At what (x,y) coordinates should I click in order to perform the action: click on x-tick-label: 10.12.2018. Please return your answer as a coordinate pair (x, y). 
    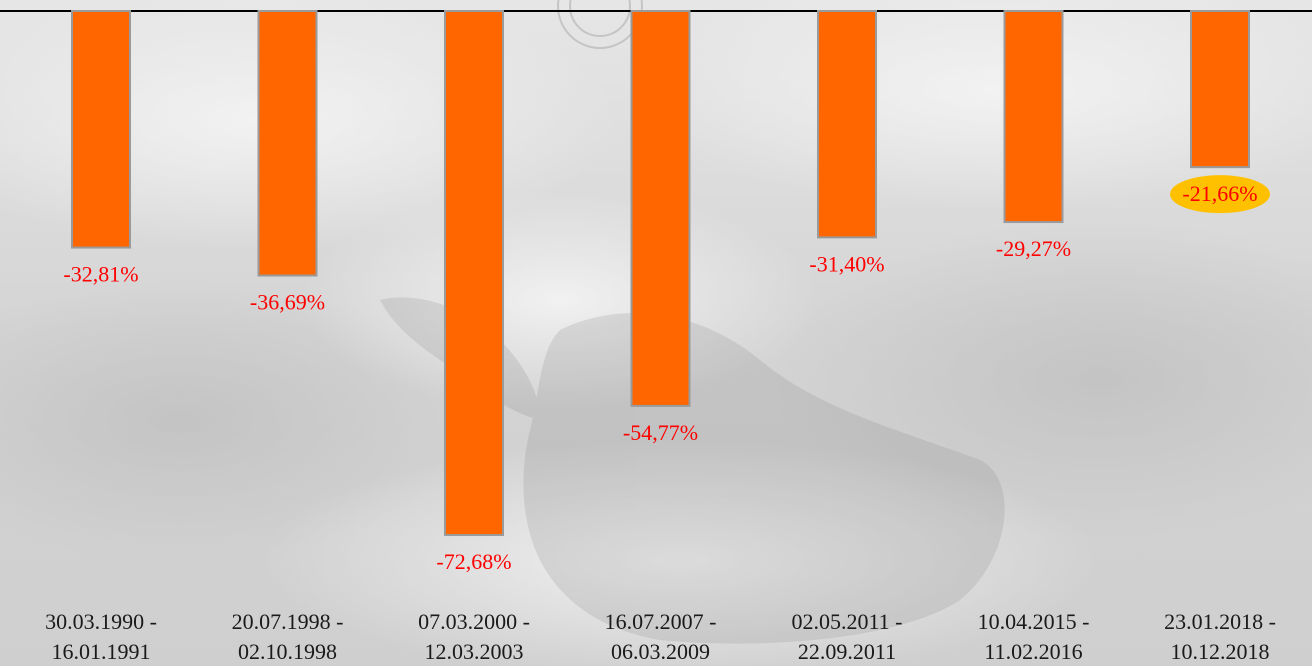
    Looking at the image, I should click on (1220, 651).